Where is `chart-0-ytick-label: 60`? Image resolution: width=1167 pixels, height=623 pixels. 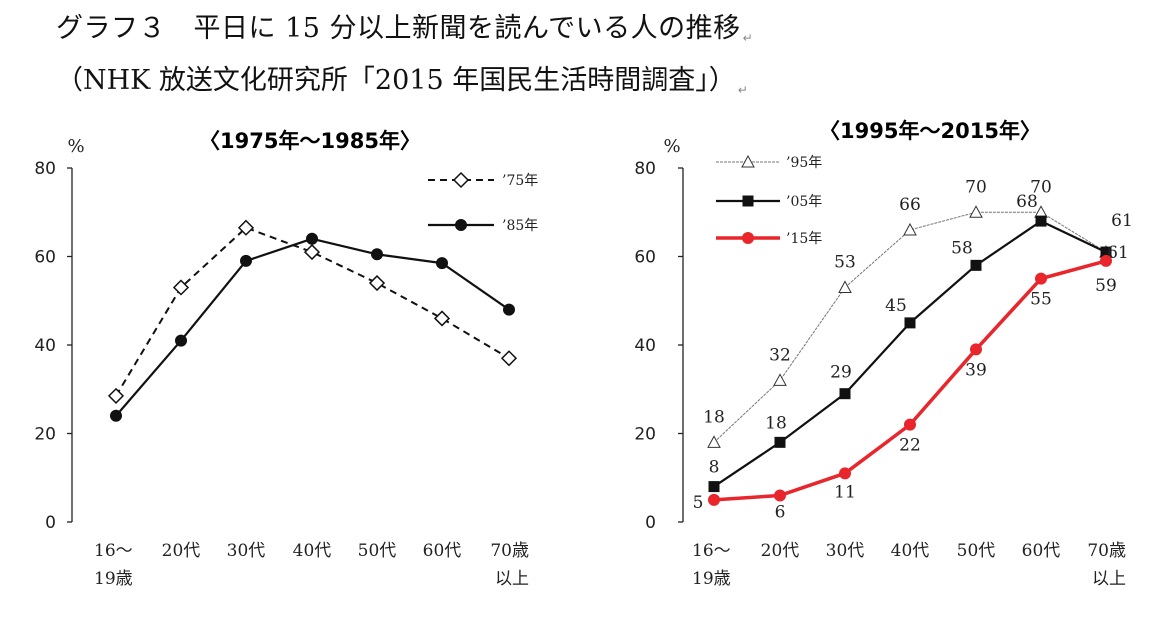
chart-0-ytick-label: 60 is located at coordinates (45, 258).